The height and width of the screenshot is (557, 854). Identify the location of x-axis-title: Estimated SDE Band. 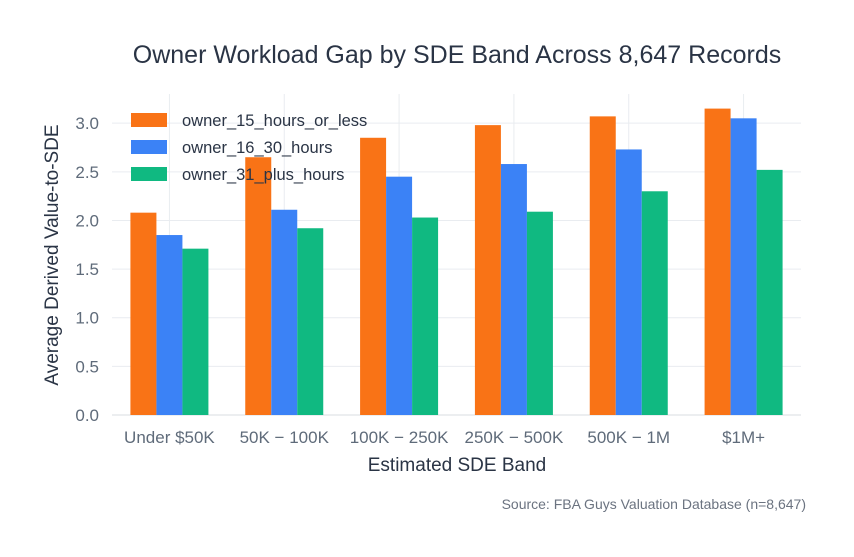
(457, 465).